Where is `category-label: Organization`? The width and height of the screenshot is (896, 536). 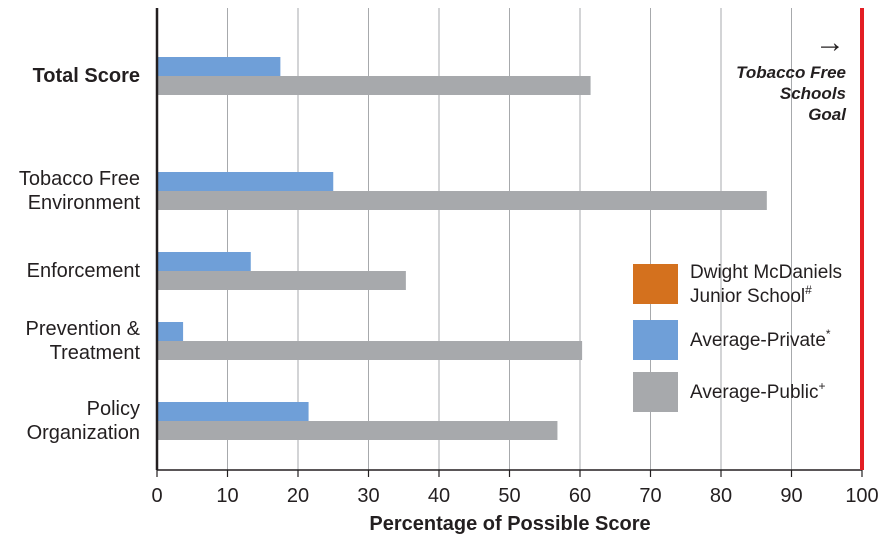
category-label: Organization is located at coordinates (83, 433).